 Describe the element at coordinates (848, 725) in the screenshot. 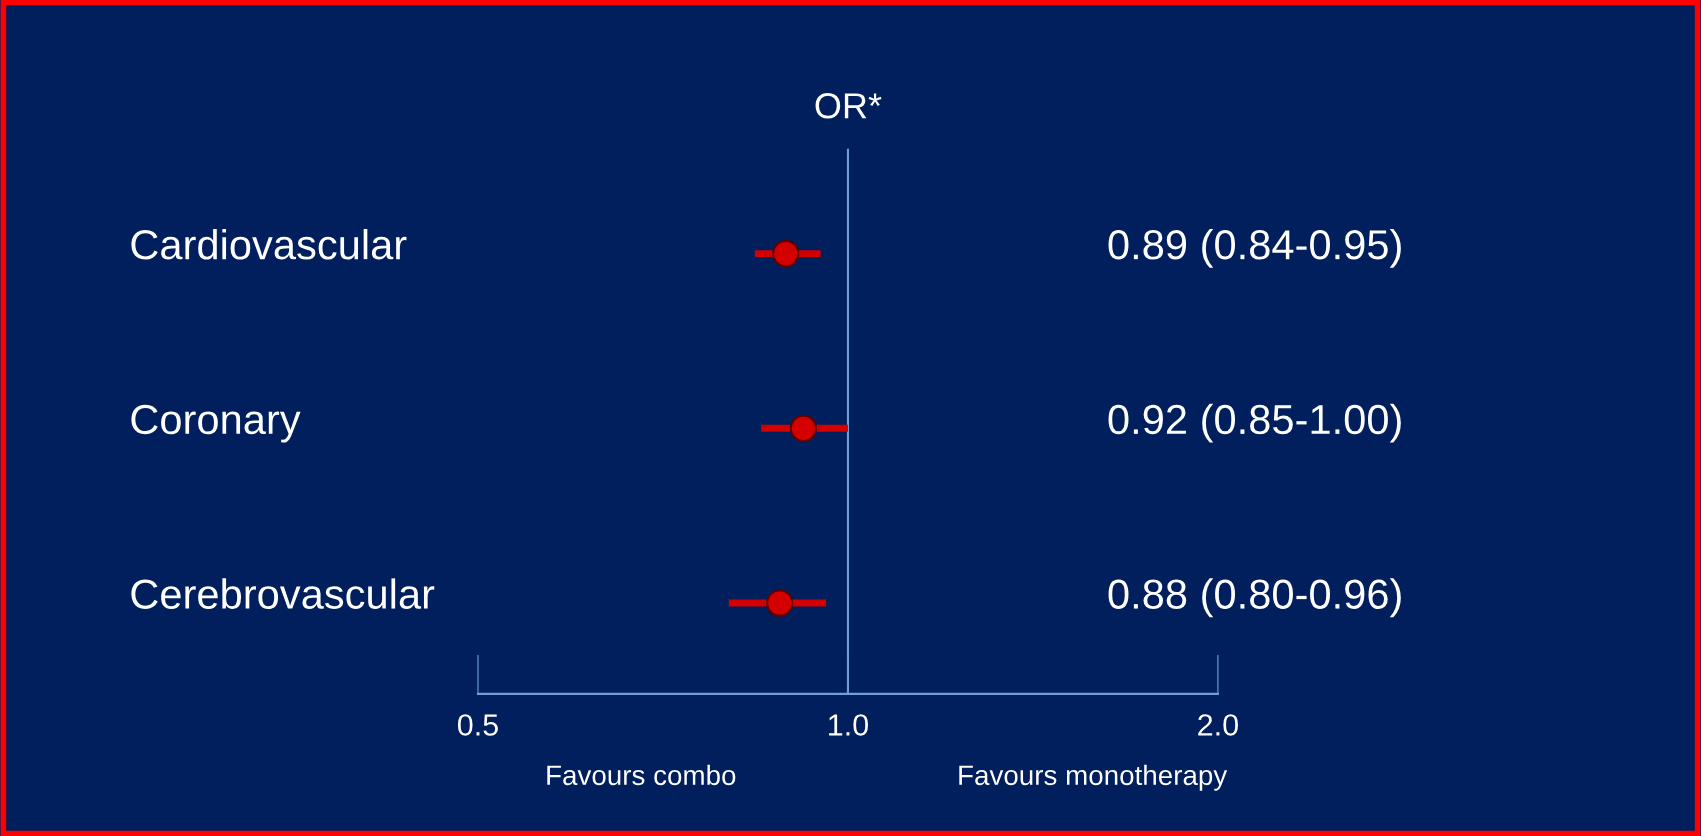

I see `x-tick-label: 1.0` at that location.